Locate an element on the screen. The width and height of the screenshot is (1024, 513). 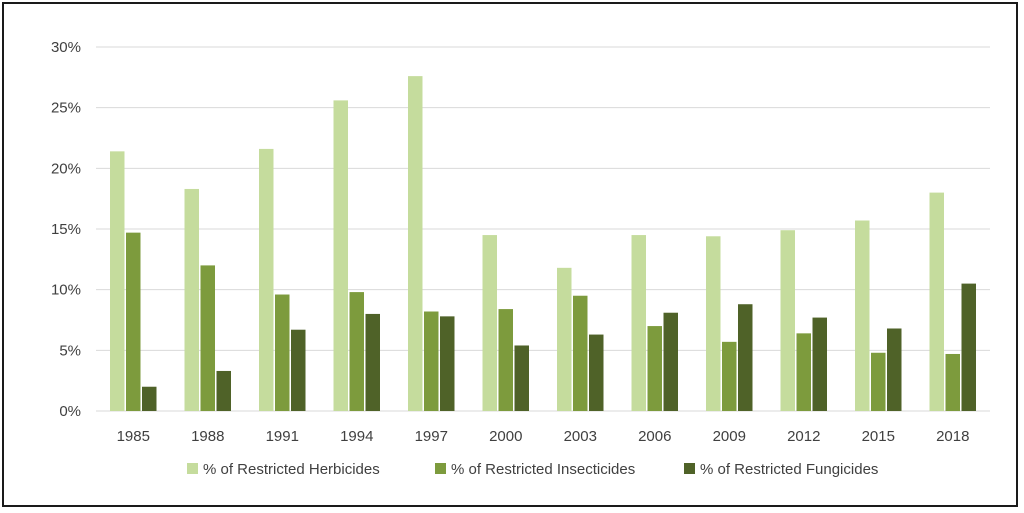
legend-item: % of Restricted Fungicides is located at coordinates (781, 469).